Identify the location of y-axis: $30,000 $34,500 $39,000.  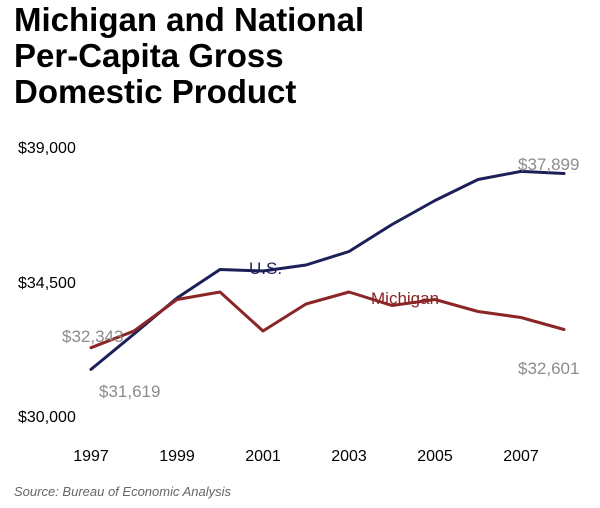
(47, 283).